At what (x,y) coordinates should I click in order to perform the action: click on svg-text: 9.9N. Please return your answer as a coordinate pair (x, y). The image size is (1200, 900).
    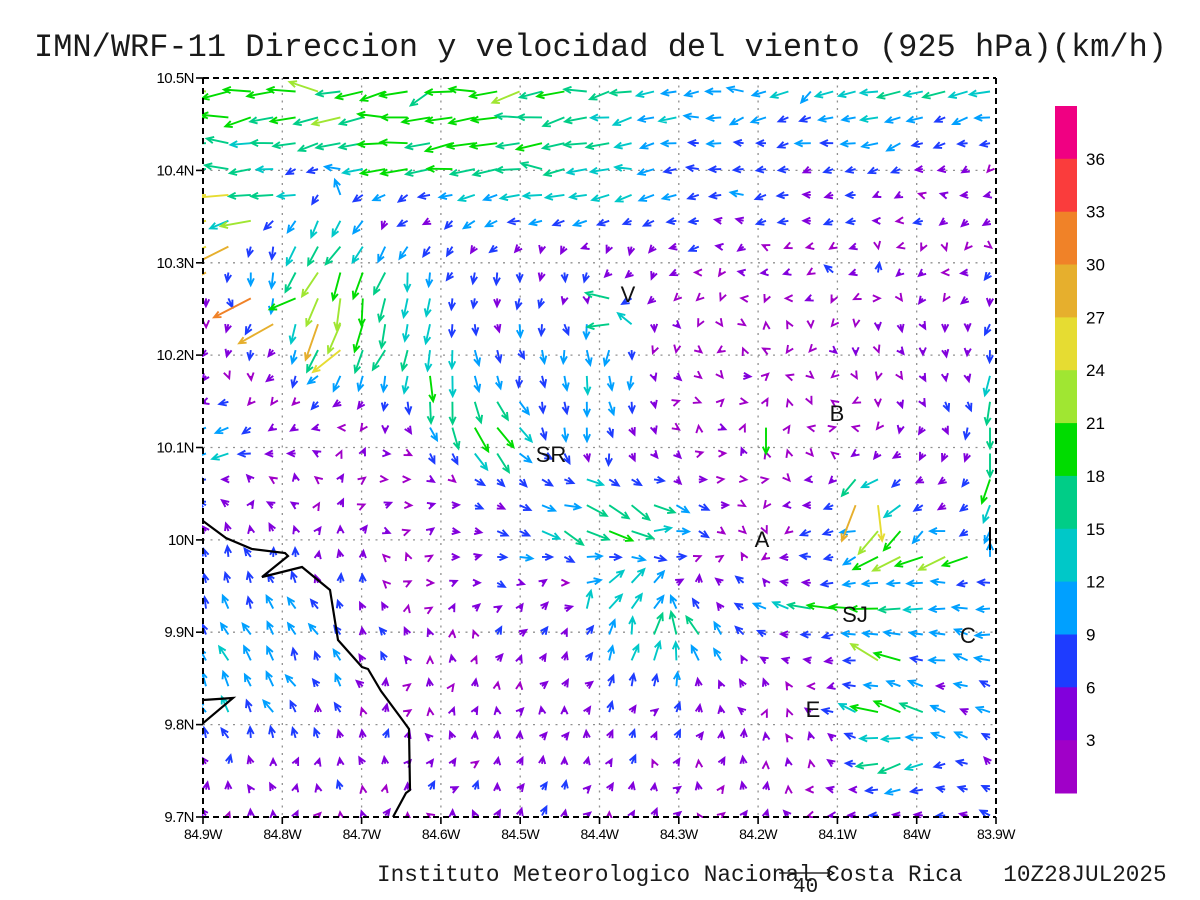
    Looking at the image, I should click on (179, 632).